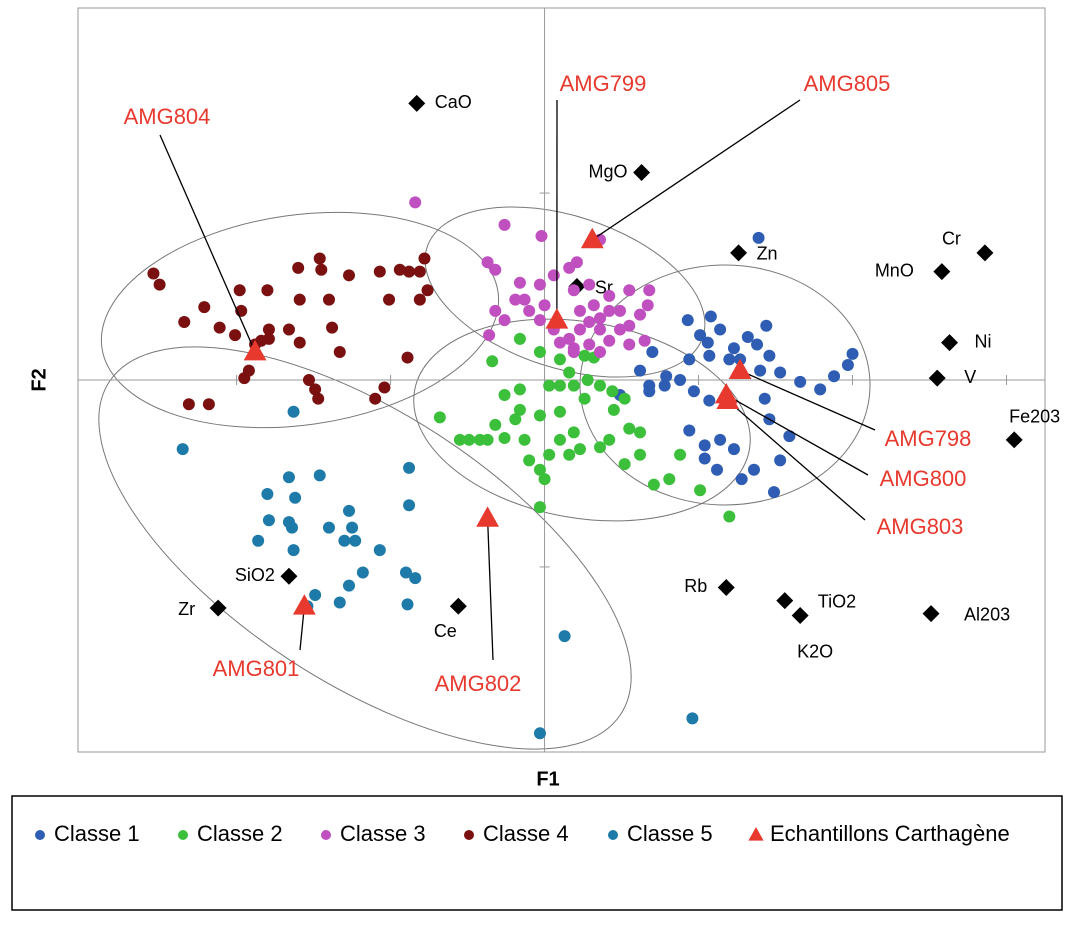 Image resolution: width=1074 pixels, height=927 pixels. Describe the element at coordinates (951, 239) in the screenshot. I see `variable-label: Cr` at that location.